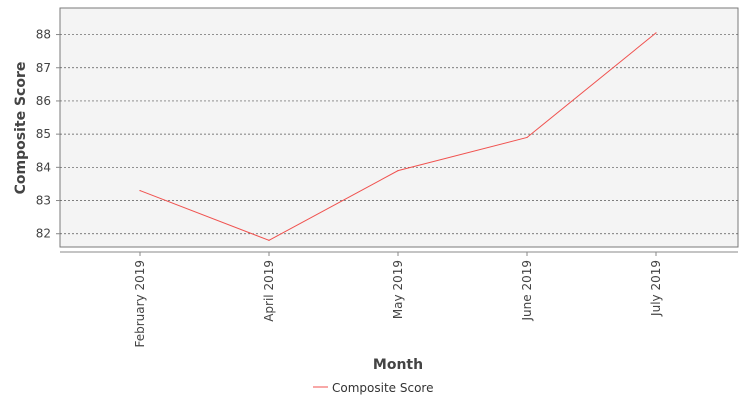  What do you see at coordinates (656, 288) in the screenshot?
I see `x-tick-label: July 2019` at bounding box center [656, 288].